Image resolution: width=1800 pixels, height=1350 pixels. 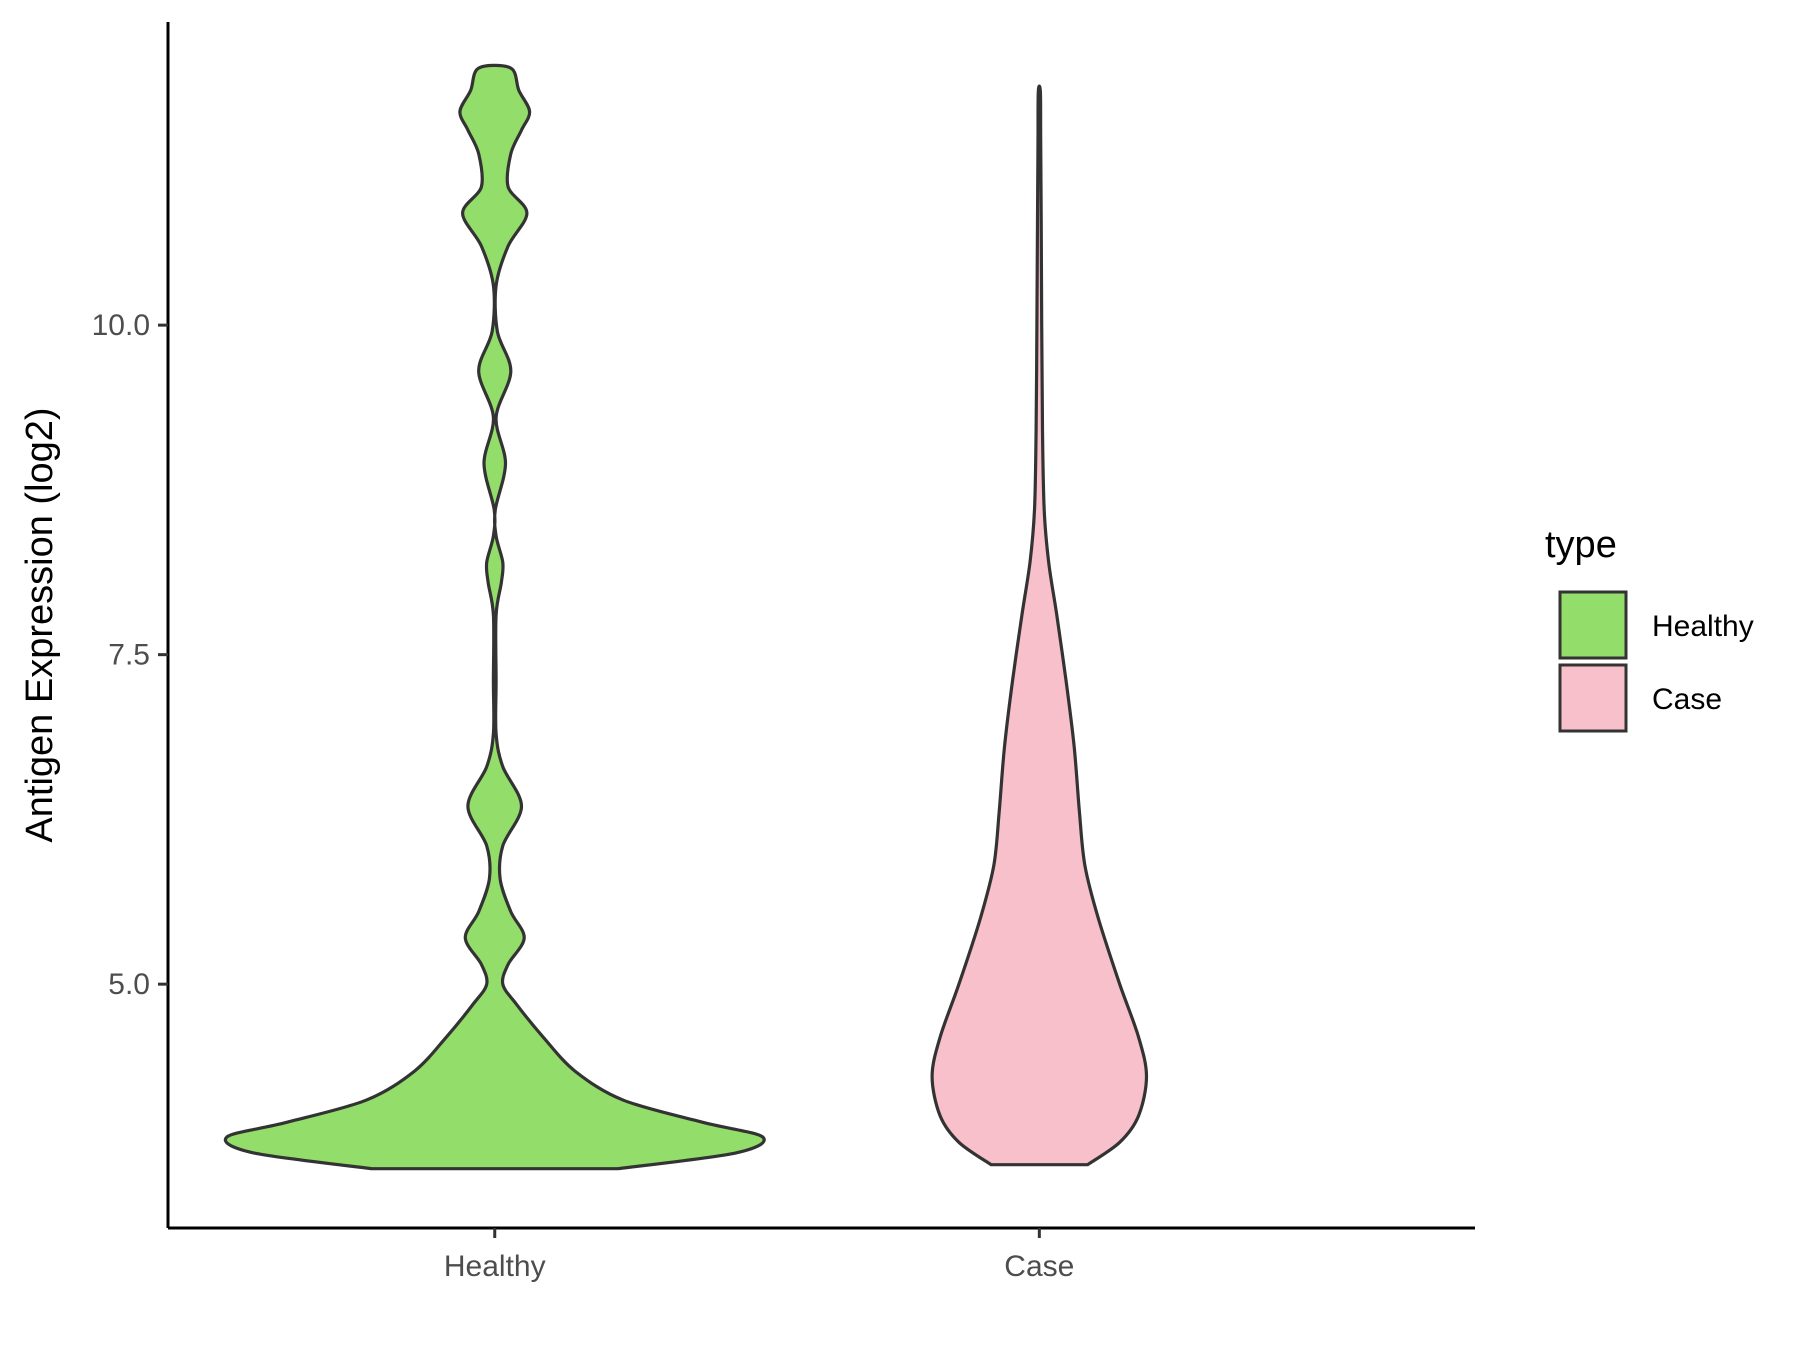 I want to click on x-axis-ticks: Healthy Case, so click(x=759, y=1255).